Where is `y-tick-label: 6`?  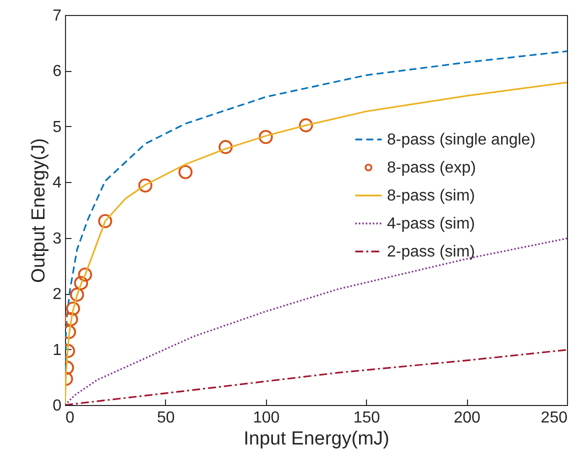
y-tick-label: 6 is located at coordinates (57, 71).